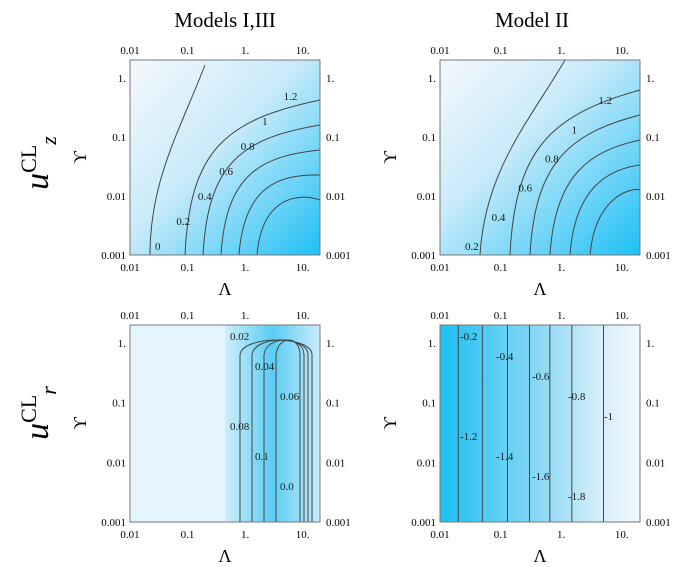 The height and width of the screenshot is (567, 674). Describe the element at coordinates (577, 497) in the screenshot. I see `panel-3-contour-label-8: -1.8` at that location.